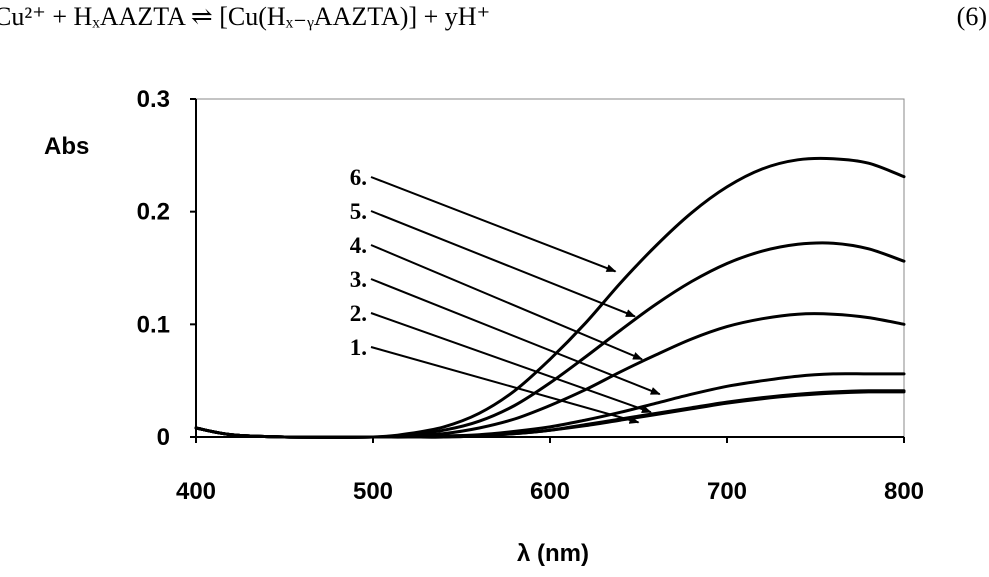 This screenshot has height=577, width=989. Describe the element at coordinates (550, 470) in the screenshot. I see `x-axis: 400 500 600 700 800` at that location.